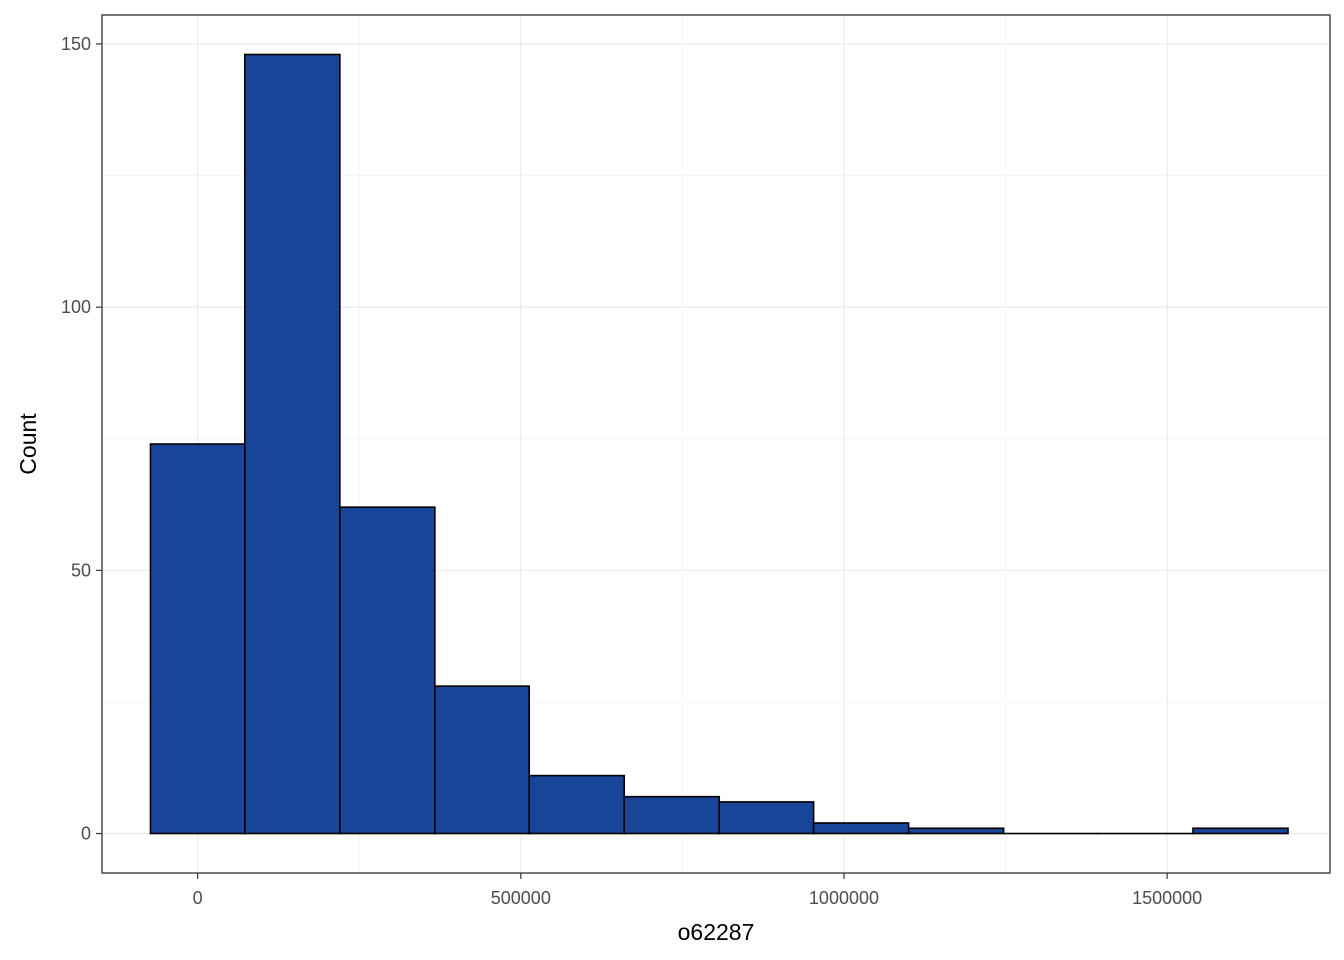 This screenshot has width=1344, height=960. What do you see at coordinates (81, 570) in the screenshot?
I see `y-tick-label: 50` at bounding box center [81, 570].